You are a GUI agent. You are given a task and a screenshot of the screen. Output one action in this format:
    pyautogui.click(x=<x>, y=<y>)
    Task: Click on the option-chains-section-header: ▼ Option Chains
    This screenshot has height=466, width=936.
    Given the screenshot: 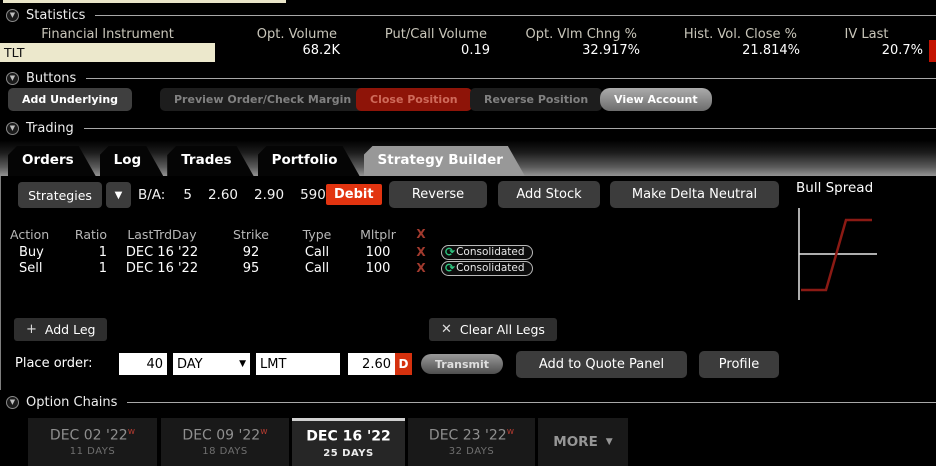 What is the action you would take?
    pyautogui.click(x=471, y=402)
    